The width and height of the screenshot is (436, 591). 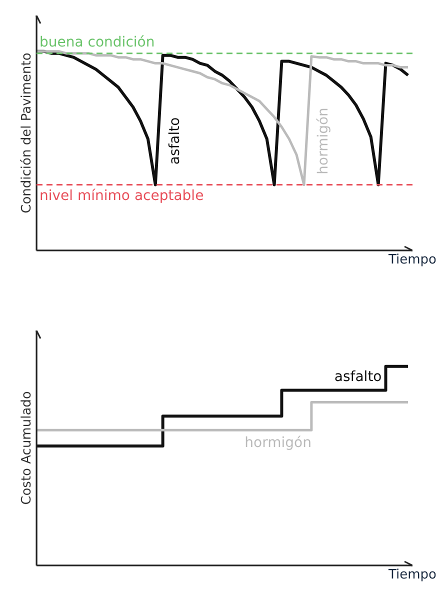 What do you see at coordinates (27, 448) in the screenshot?
I see `y-axis-title: Costo Acumulado` at bounding box center [27, 448].